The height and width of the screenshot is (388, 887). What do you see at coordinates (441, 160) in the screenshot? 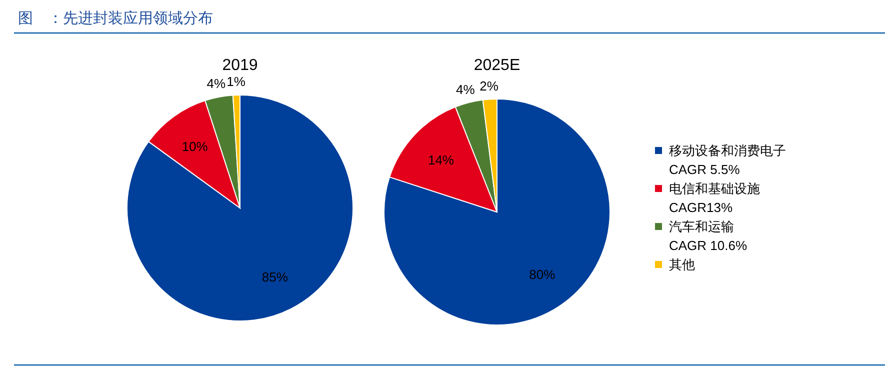
I see `data-label: 14%` at bounding box center [441, 160].